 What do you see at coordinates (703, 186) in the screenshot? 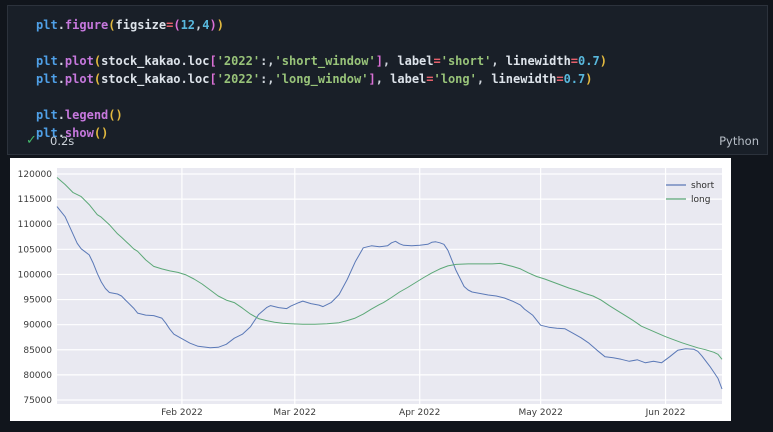
I see `legend-label-short: short` at bounding box center [703, 186].